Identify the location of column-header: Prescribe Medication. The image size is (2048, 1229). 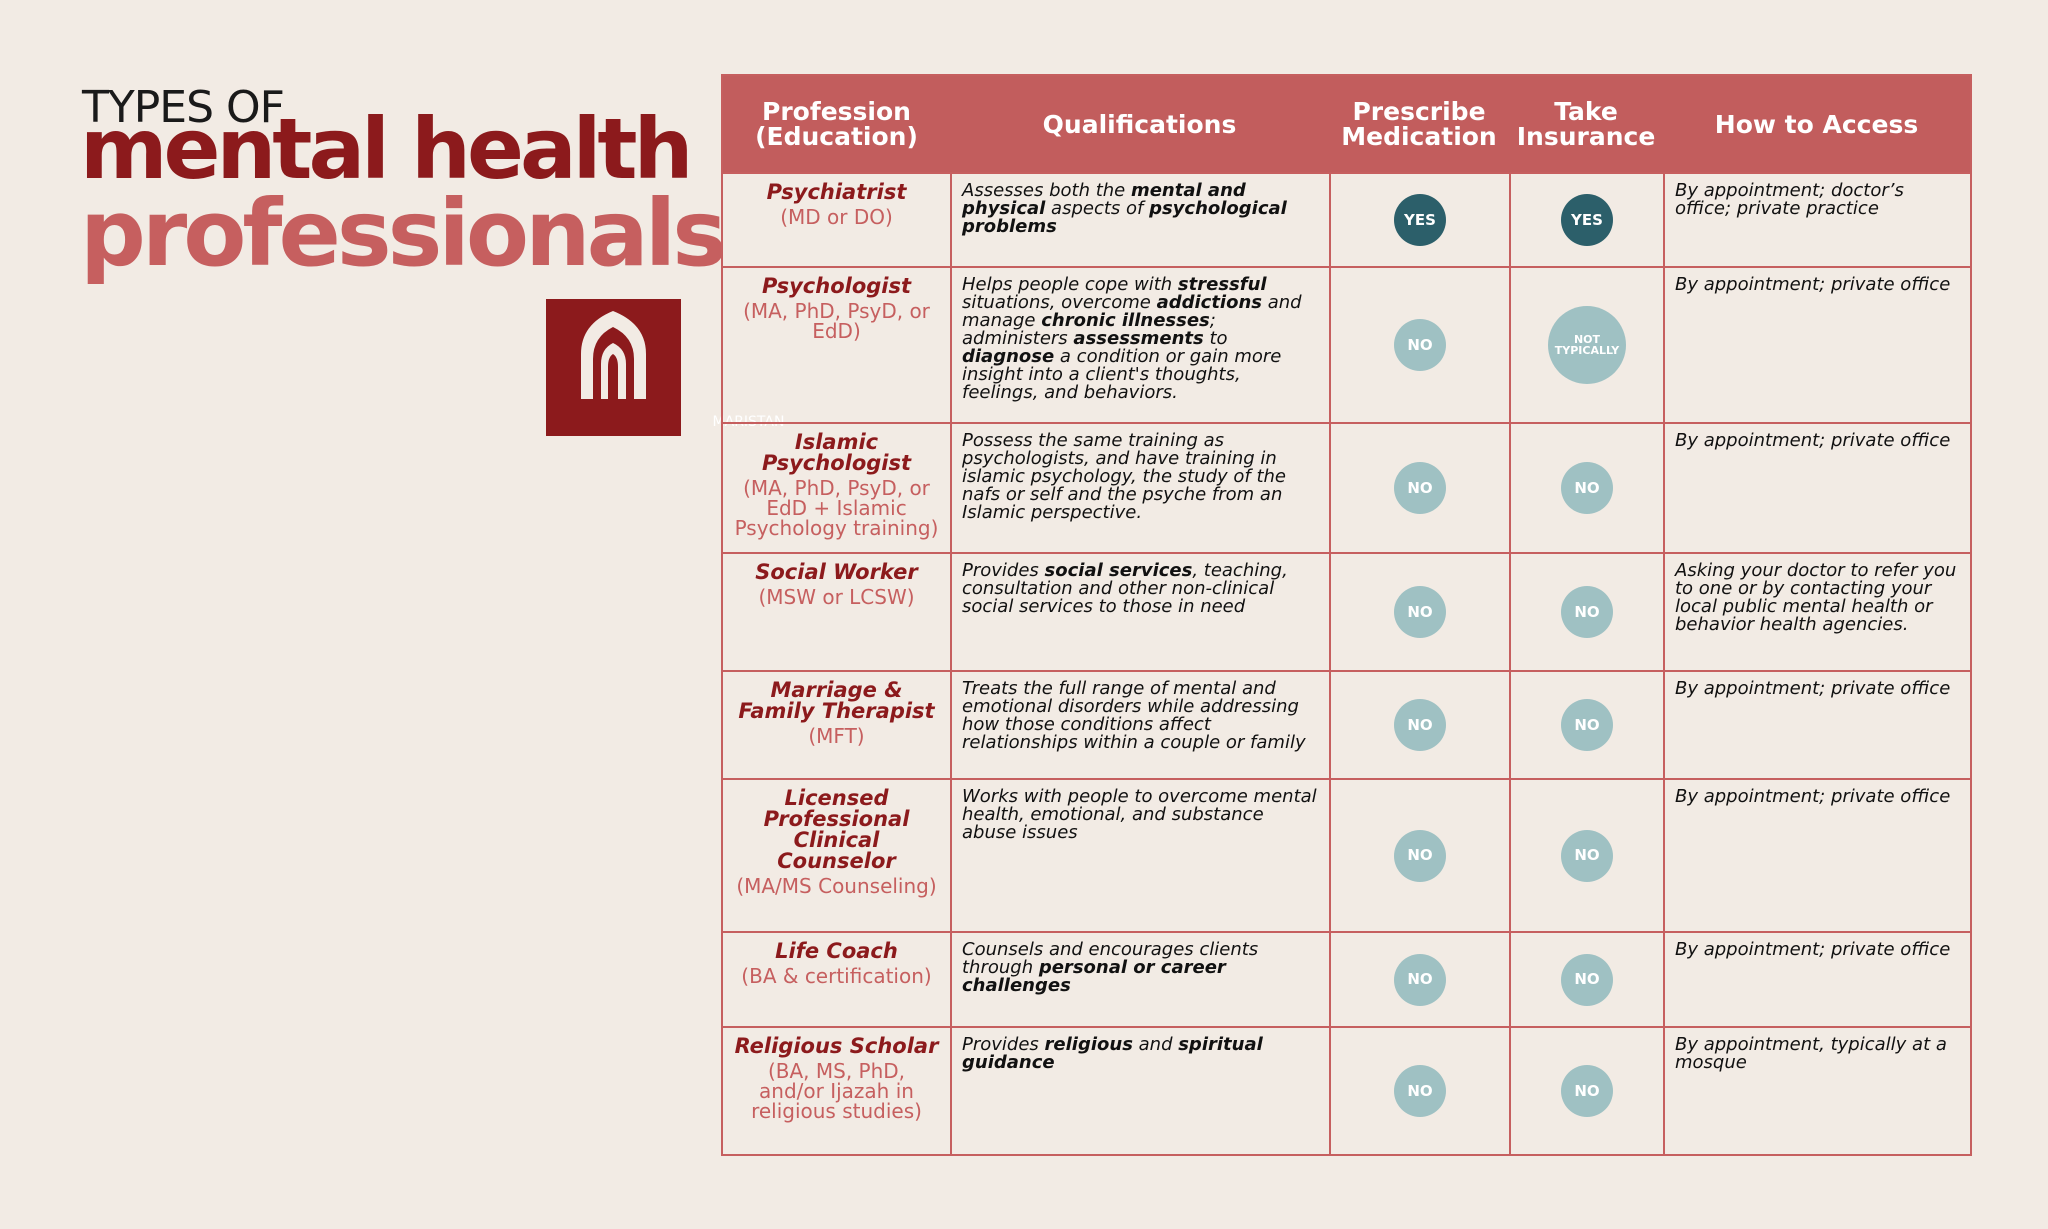
(1419, 124).